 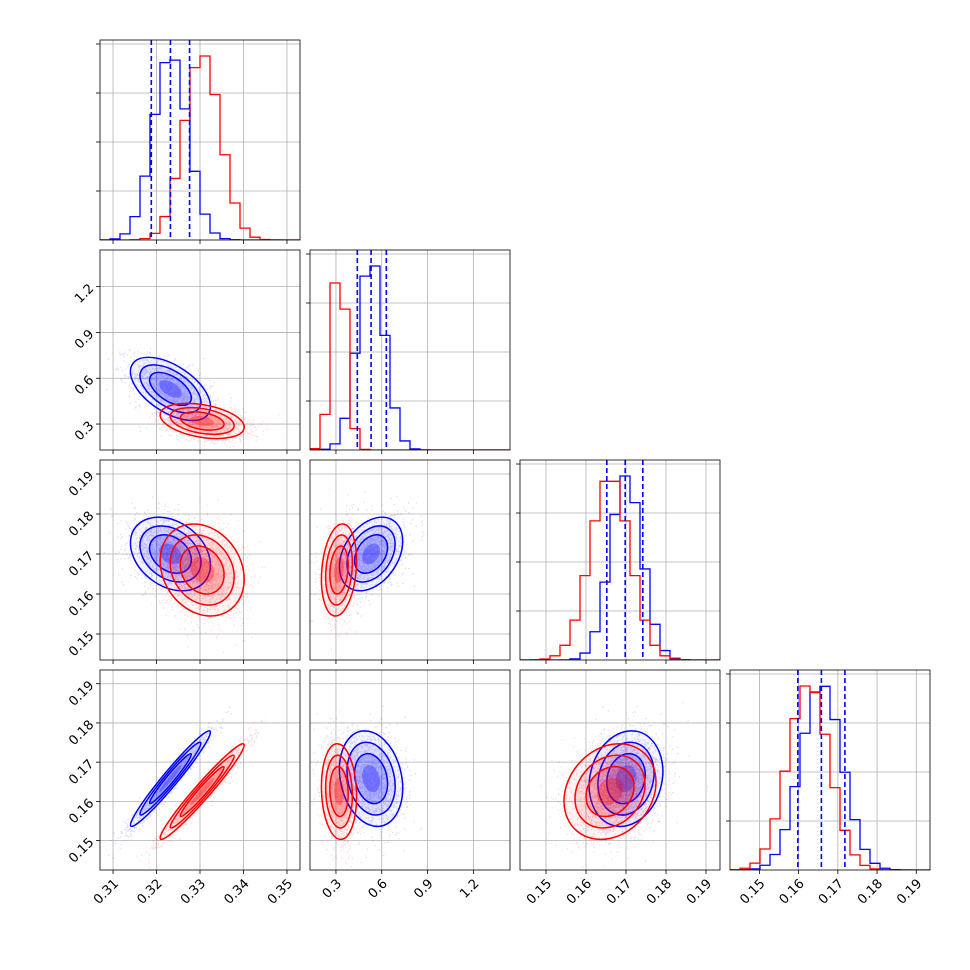 What do you see at coordinates (539, 891) in the screenshot?
I see `x-tick-label: 0.15` at bounding box center [539, 891].